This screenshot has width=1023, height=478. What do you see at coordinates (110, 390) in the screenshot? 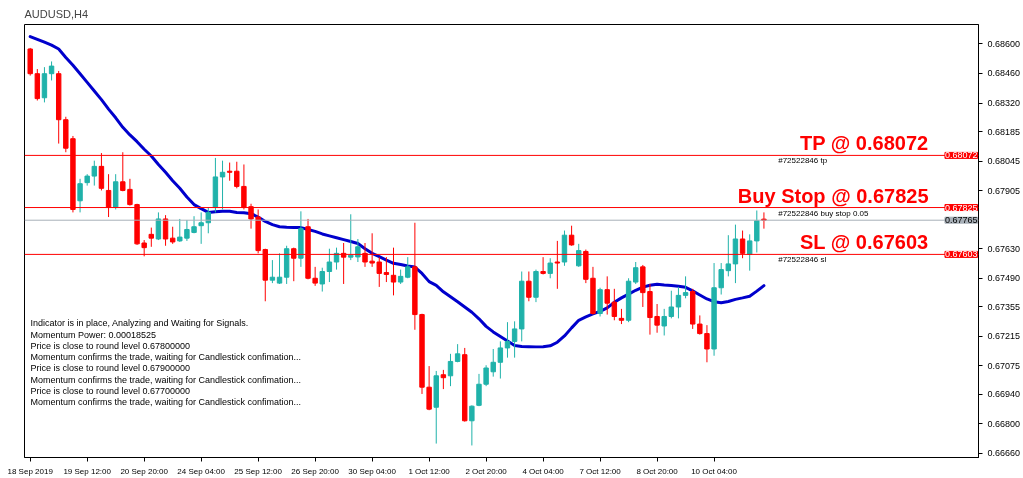
I see `annotation: Price is close to round level 0.67700000` at bounding box center [110, 390].